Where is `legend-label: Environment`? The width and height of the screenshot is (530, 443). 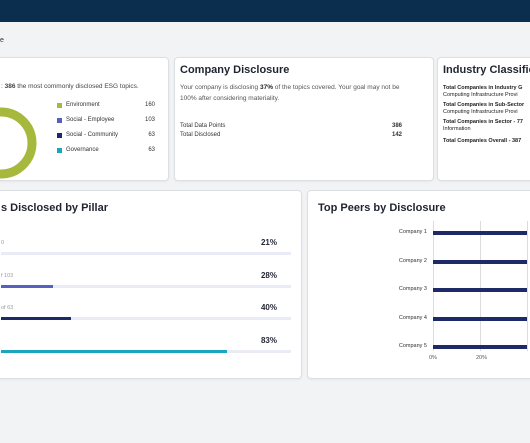
legend-label: Environment is located at coordinates (83, 105).